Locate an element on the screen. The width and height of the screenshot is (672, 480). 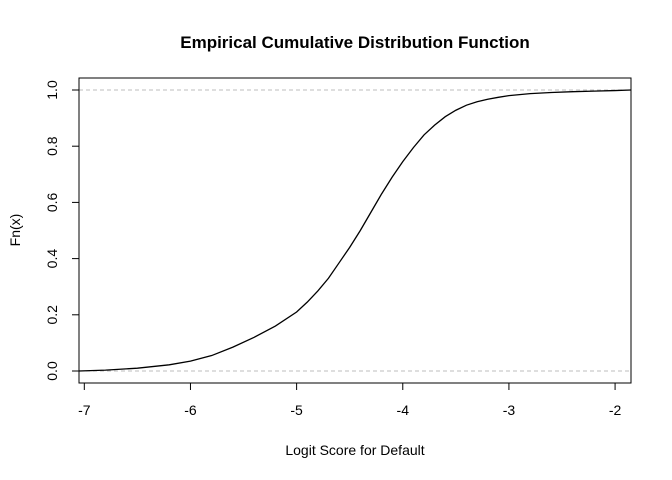
x-tick-label: -5 is located at coordinates (296, 410).